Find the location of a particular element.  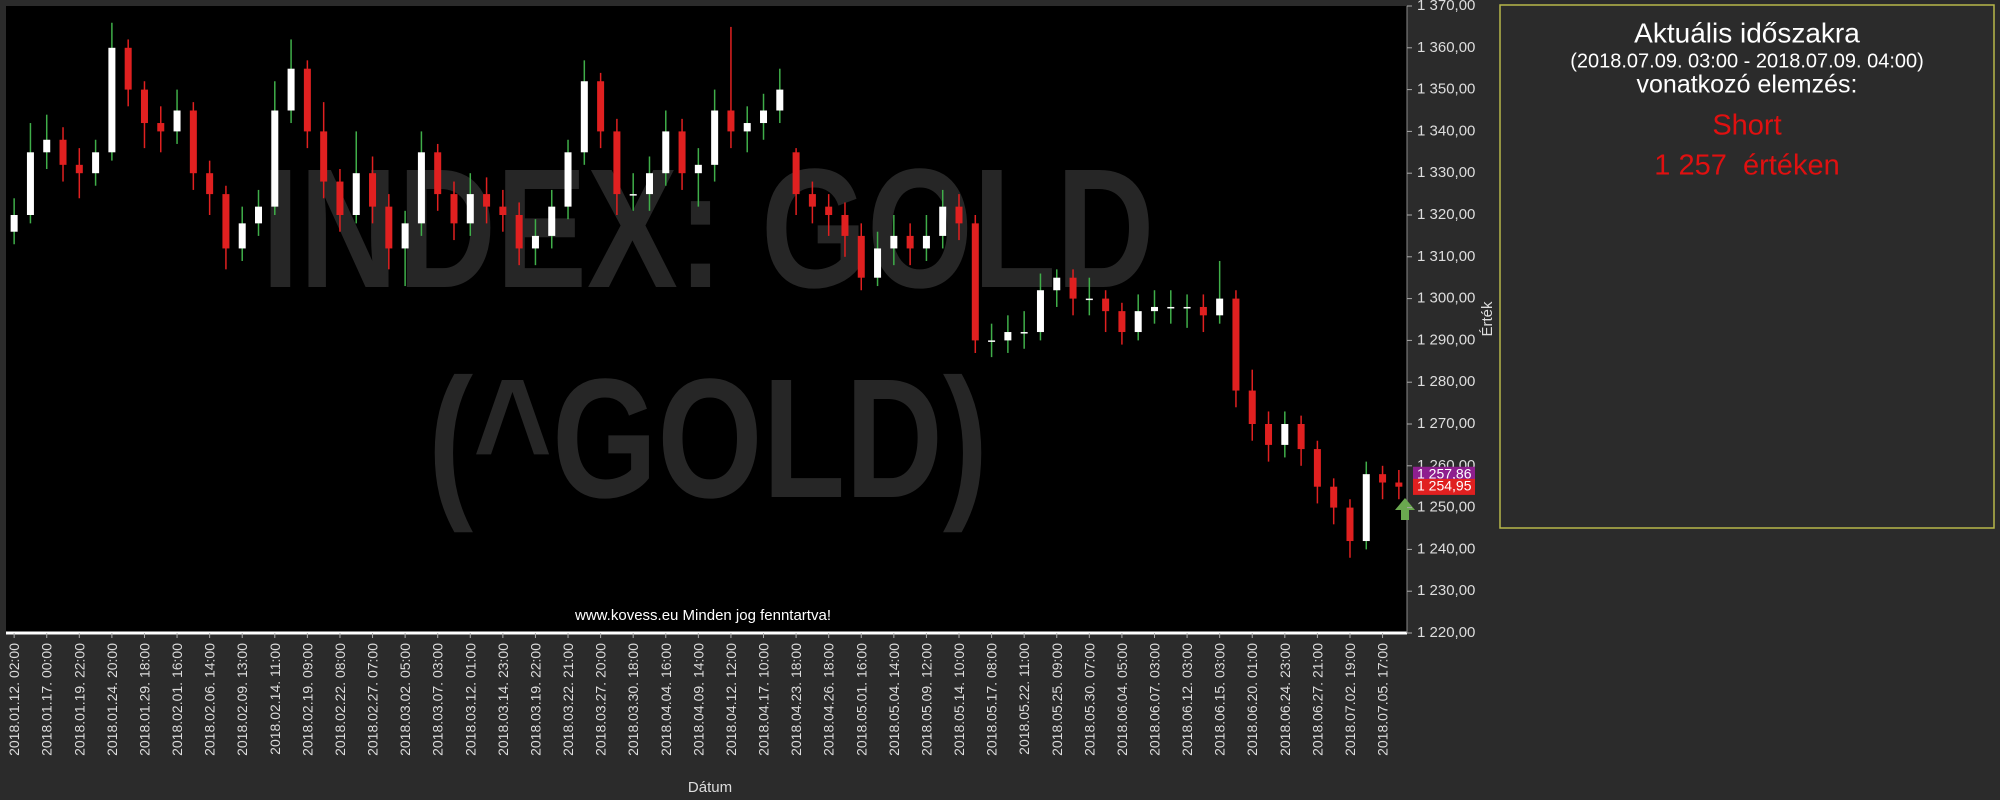

x-tick-label: 2018.03.12. 01:00 is located at coordinates (470, 699).